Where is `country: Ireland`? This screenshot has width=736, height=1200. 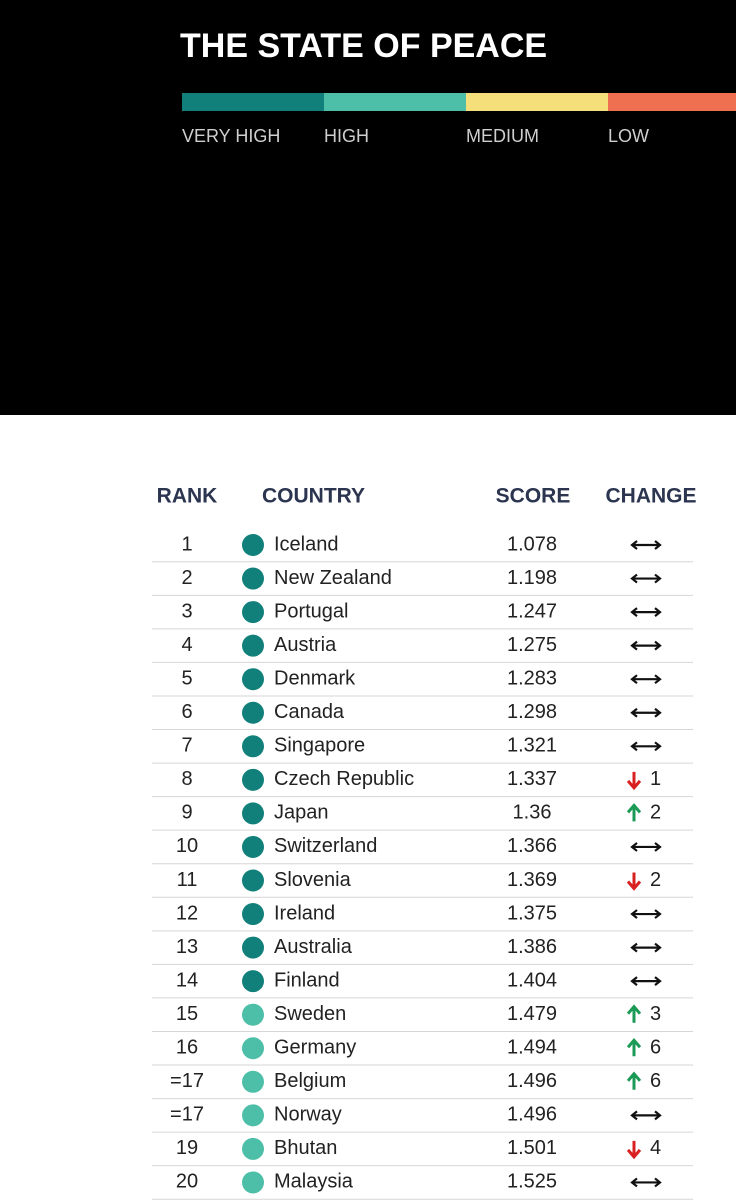 country: Ireland is located at coordinates (304, 913).